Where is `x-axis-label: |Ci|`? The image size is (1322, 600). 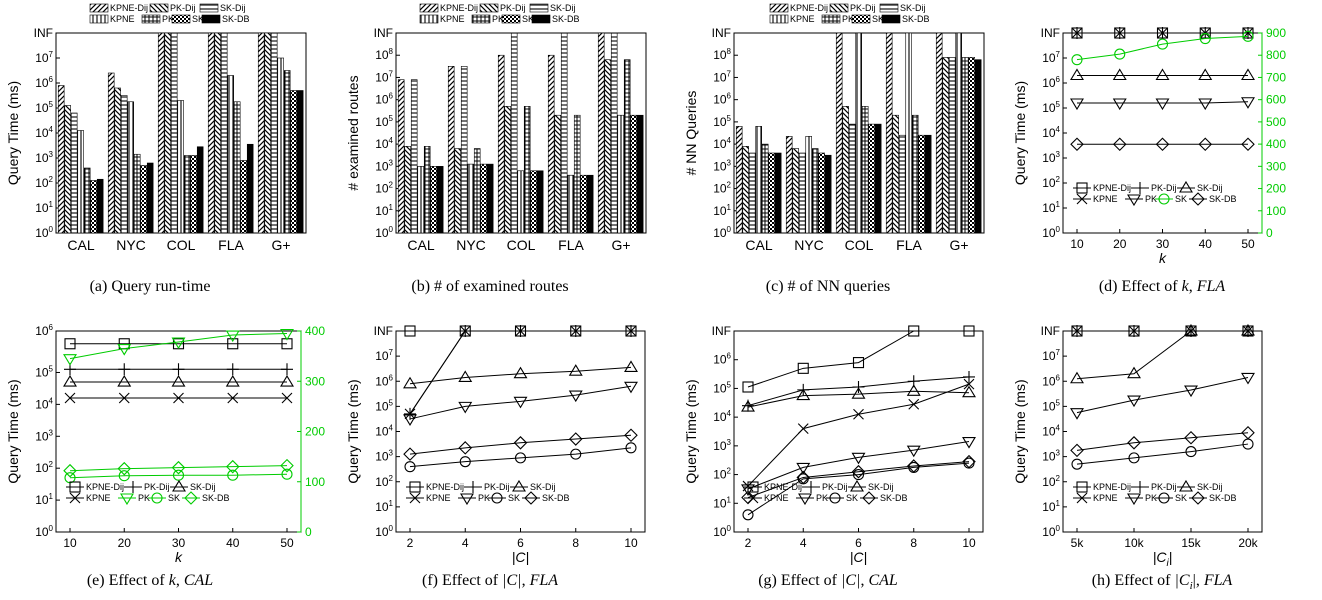 x-axis-label: |Ci| is located at coordinates (1163, 559).